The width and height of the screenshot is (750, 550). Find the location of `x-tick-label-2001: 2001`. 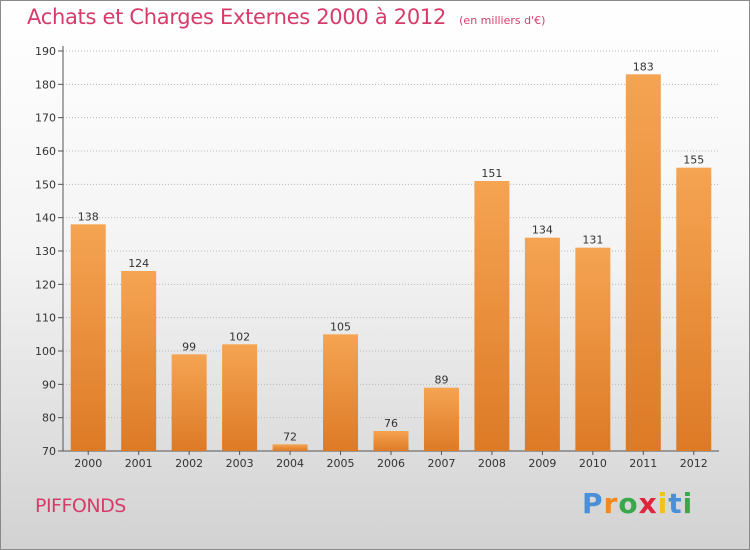

x-tick-label-2001: 2001 is located at coordinates (139, 463).